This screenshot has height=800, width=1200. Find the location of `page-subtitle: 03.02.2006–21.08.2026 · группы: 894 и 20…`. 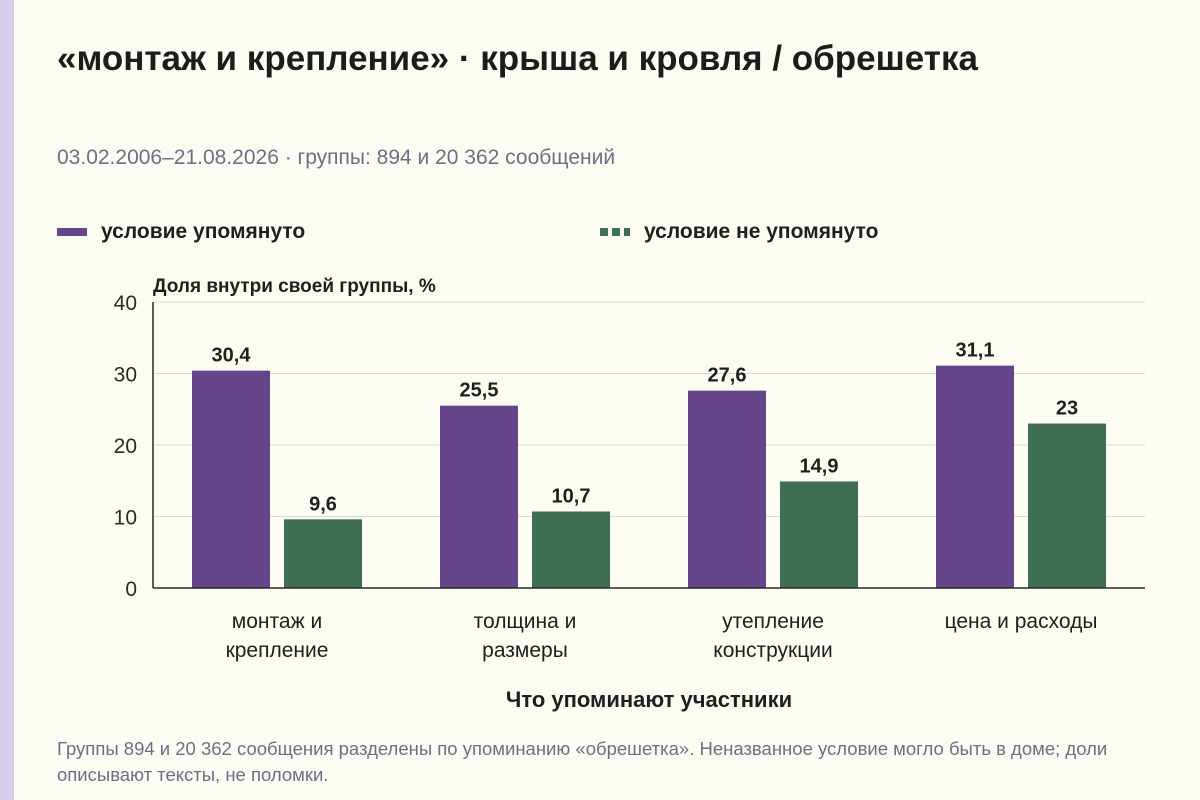

page-subtitle: 03.02.2006–21.08.2026 · группы: 894 и 20… is located at coordinates (336, 157).